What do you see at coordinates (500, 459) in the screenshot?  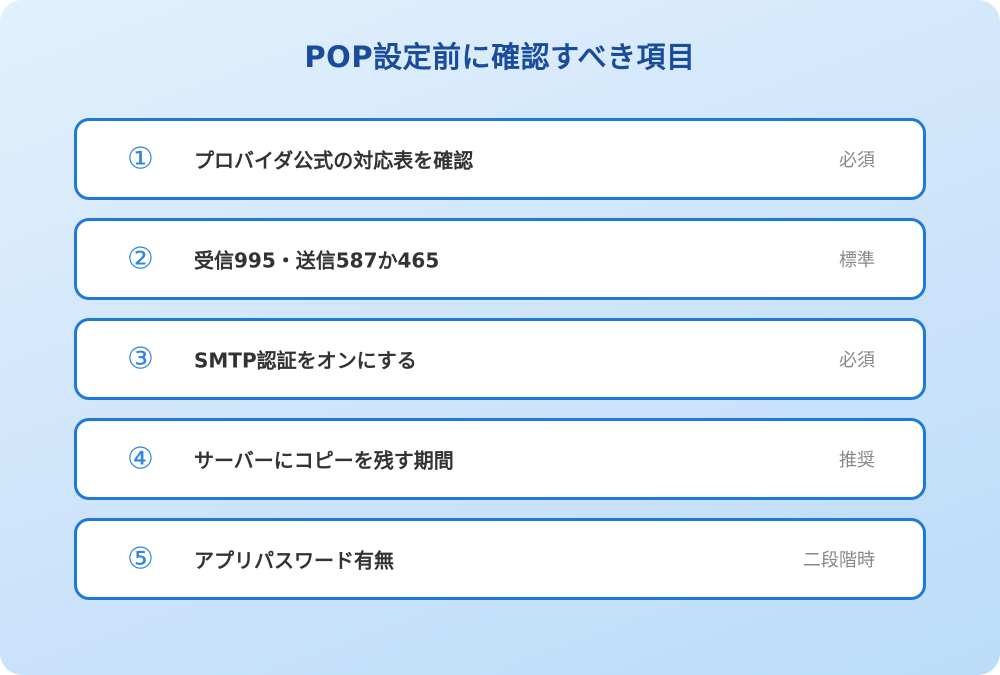 I see `list-item: ④ サーバーにコピーを残す期間 推奨` at bounding box center [500, 459].